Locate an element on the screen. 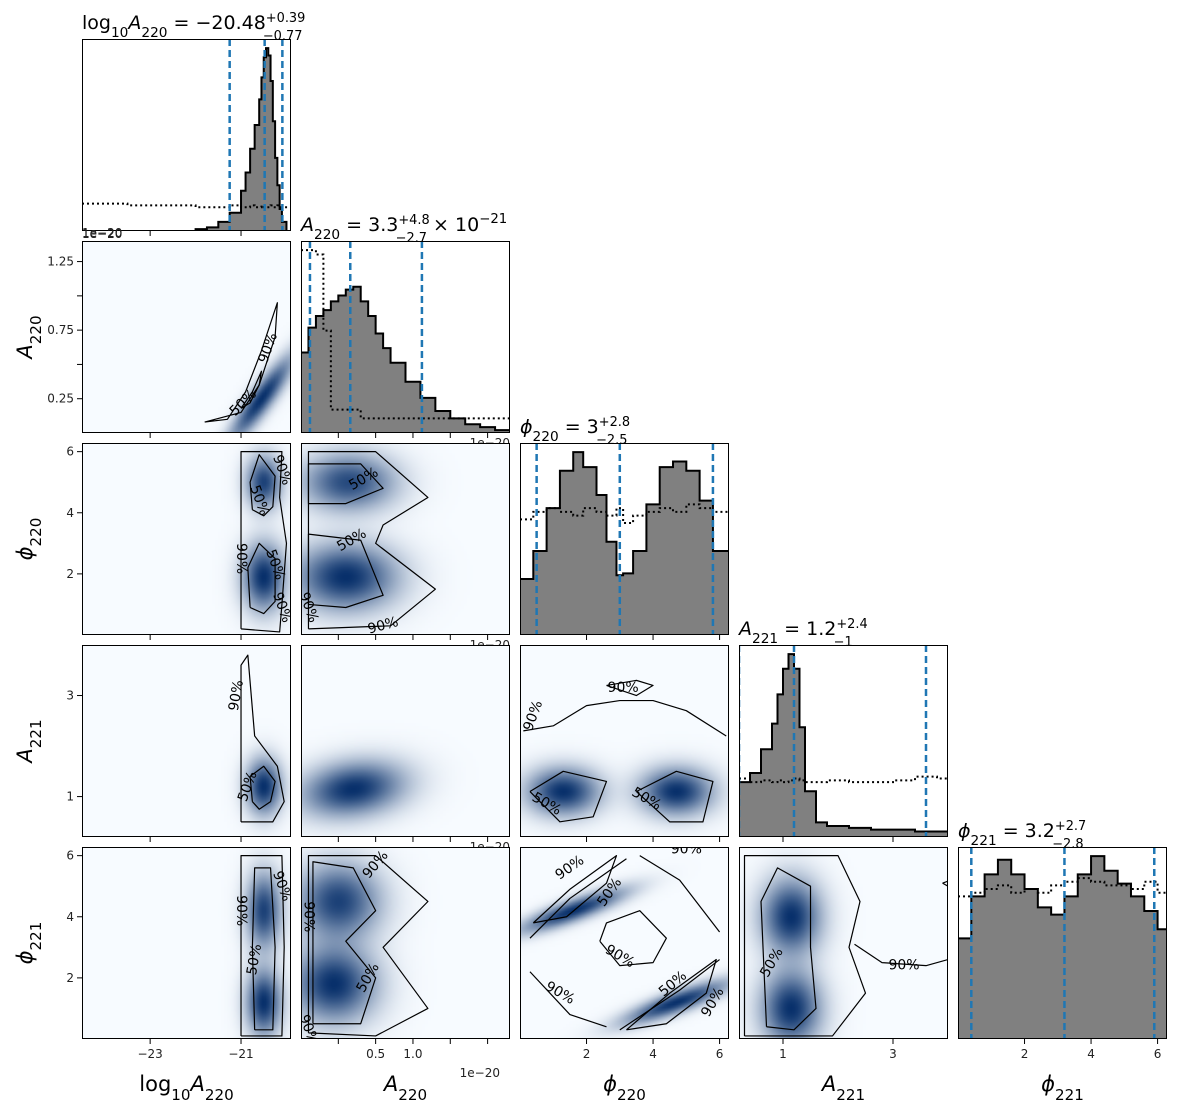 Image resolution: width=1177 pixels, height=1107 pixels. marginal-panel-phi220: ϕ220 = 3+2.8 −2.5 is located at coordinates (624, 527).